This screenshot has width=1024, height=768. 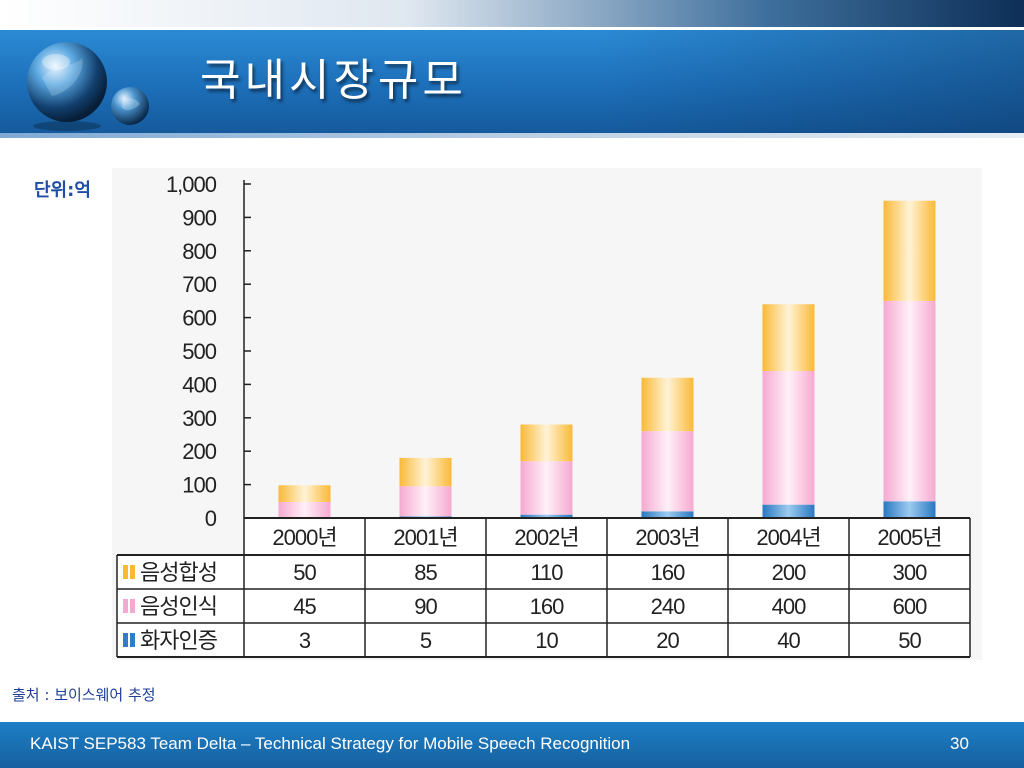 What do you see at coordinates (191, 184) in the screenshot?
I see `y-tick-label: 1,000` at bounding box center [191, 184].